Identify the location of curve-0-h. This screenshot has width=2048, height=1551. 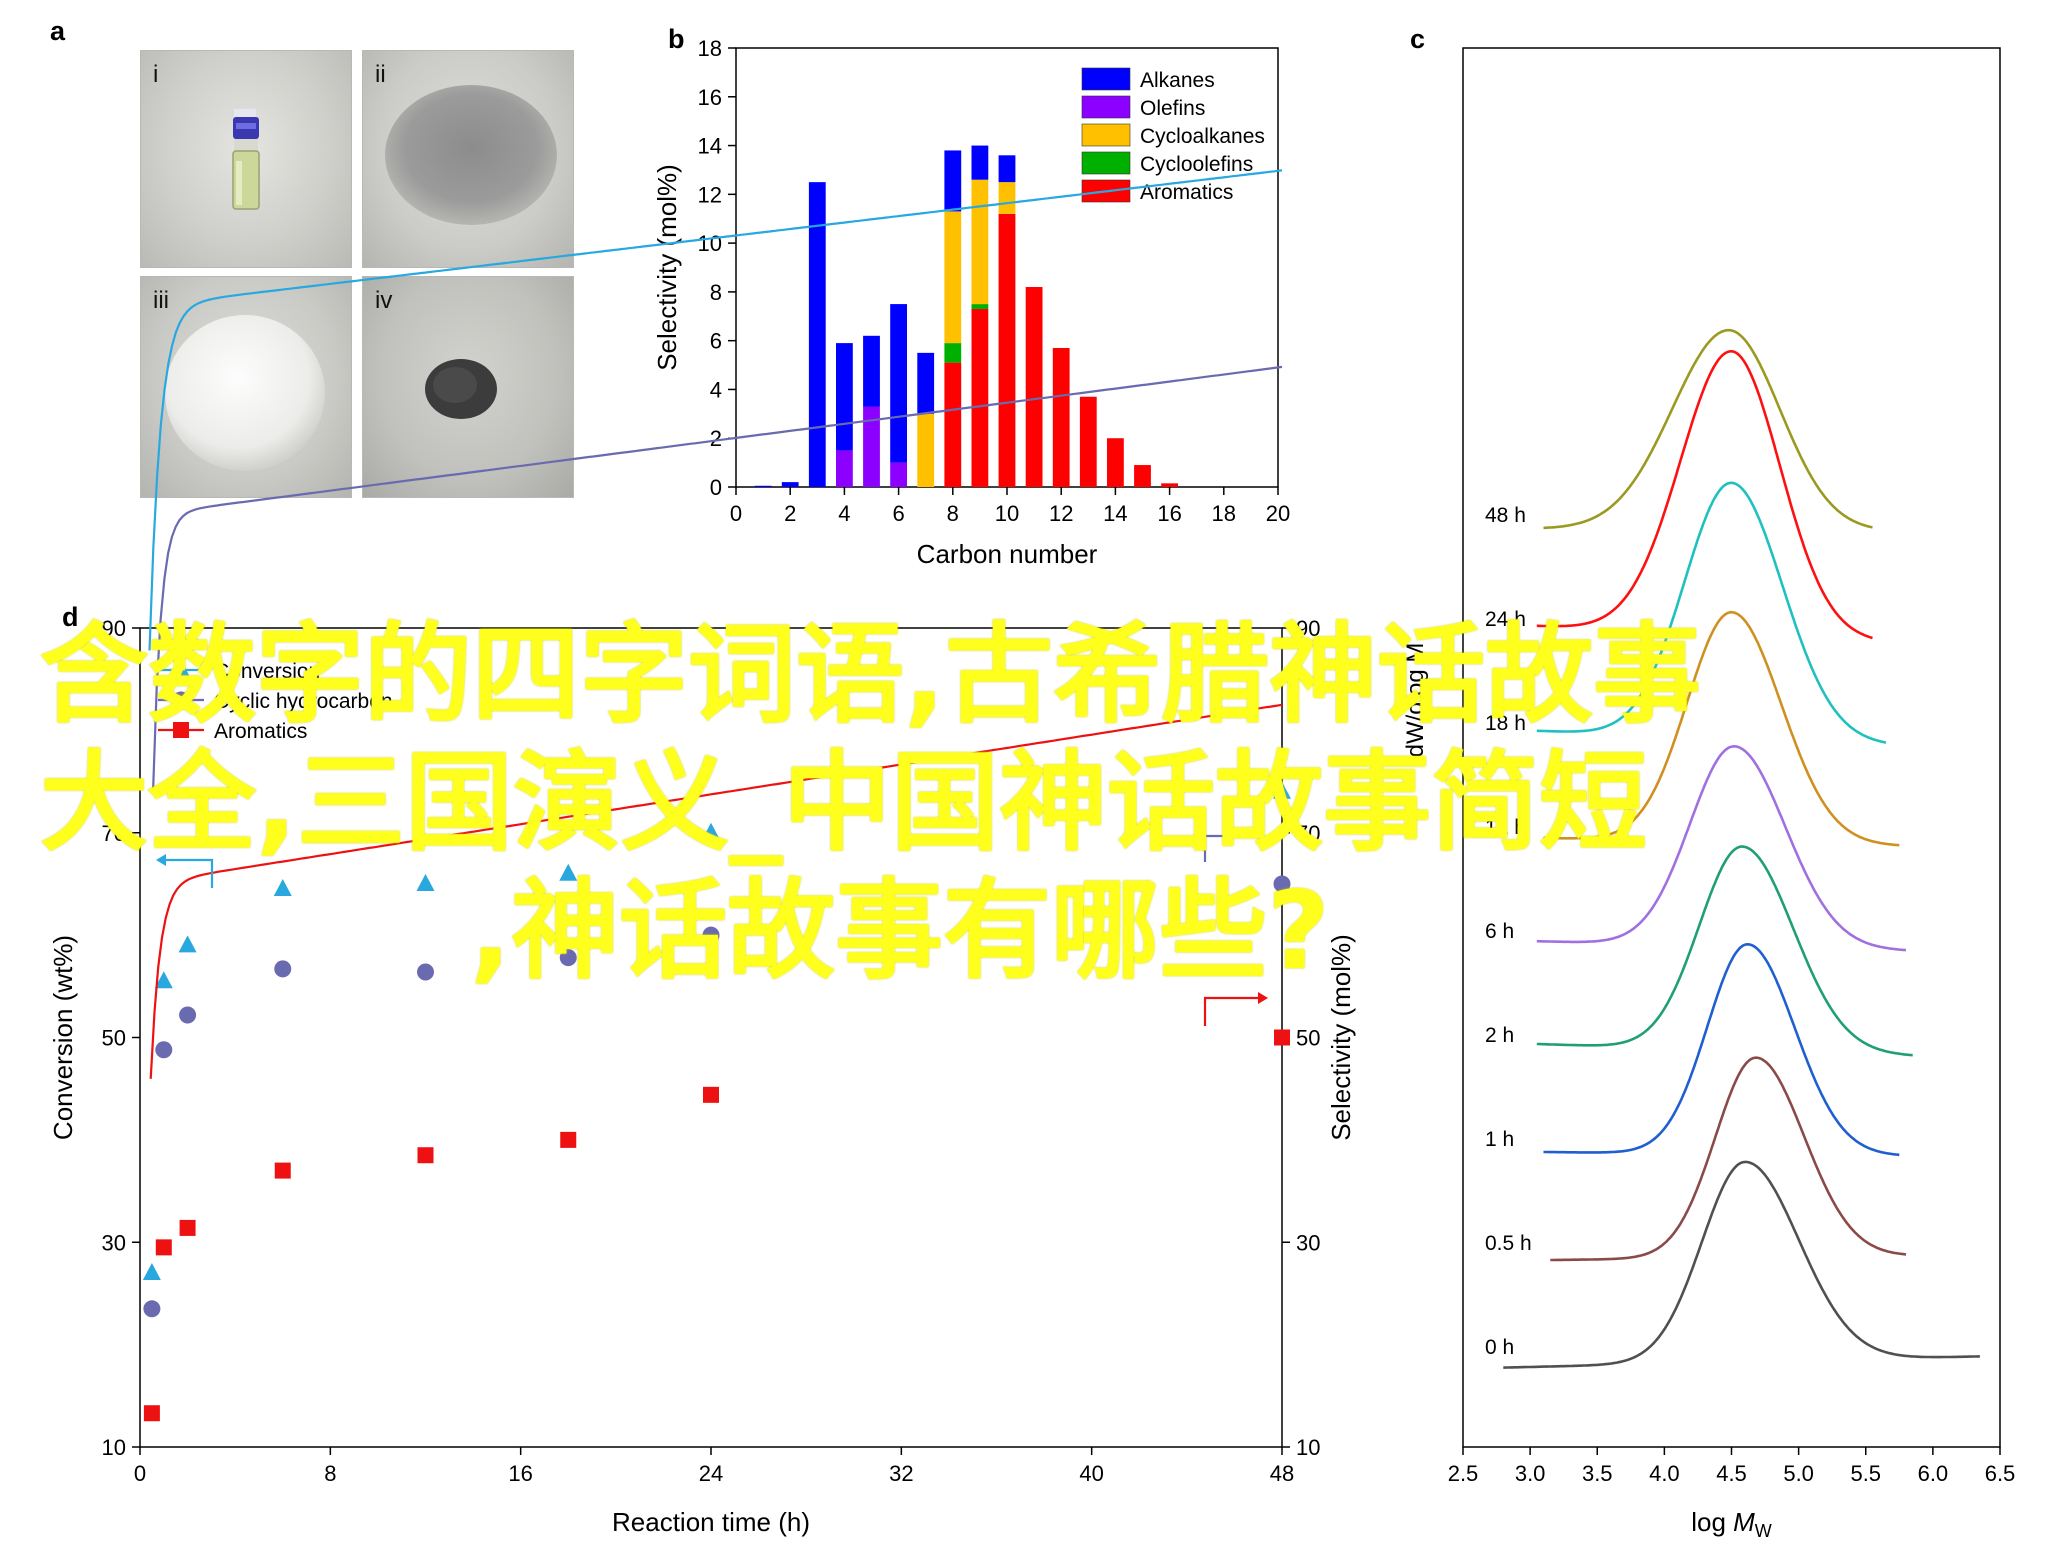
(1741, 1264).